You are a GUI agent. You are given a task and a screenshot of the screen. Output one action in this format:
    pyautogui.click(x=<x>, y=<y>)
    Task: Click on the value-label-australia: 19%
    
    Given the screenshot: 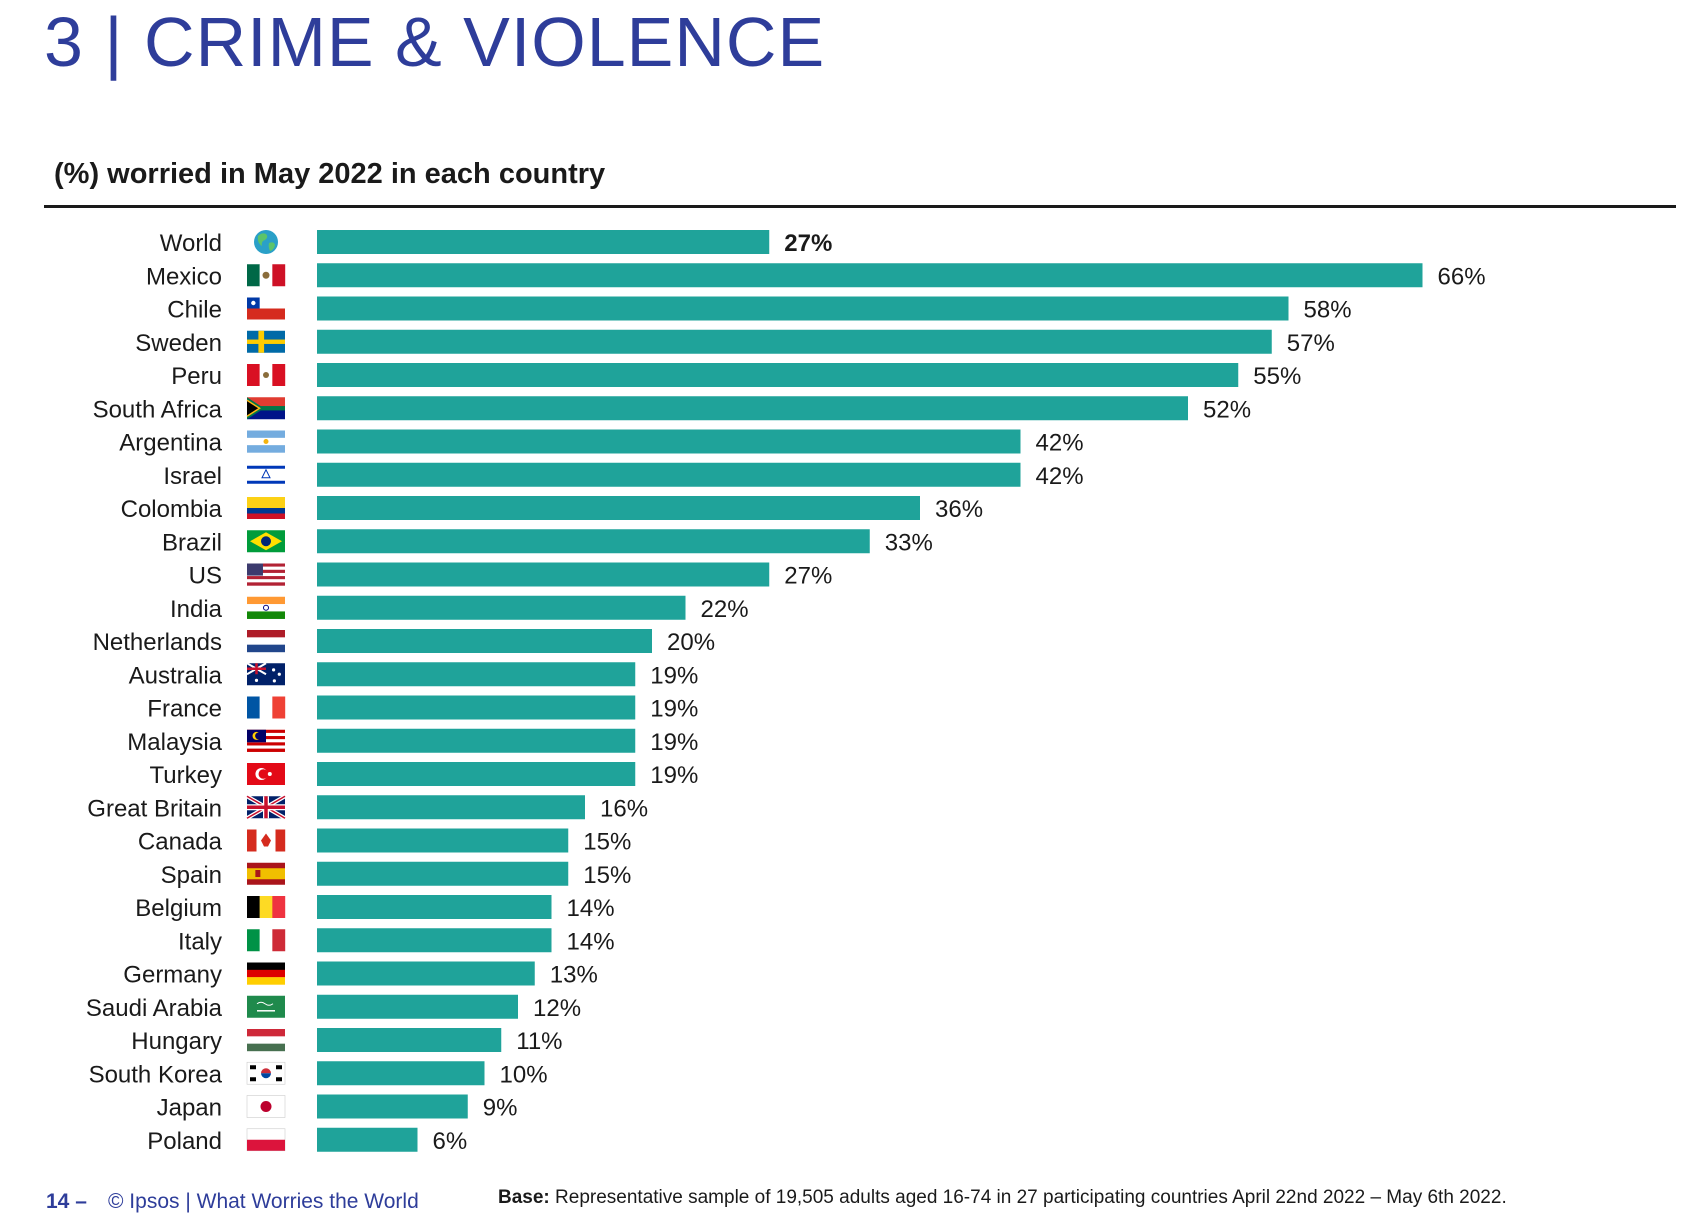 What is the action you would take?
    pyautogui.click(x=674, y=675)
    